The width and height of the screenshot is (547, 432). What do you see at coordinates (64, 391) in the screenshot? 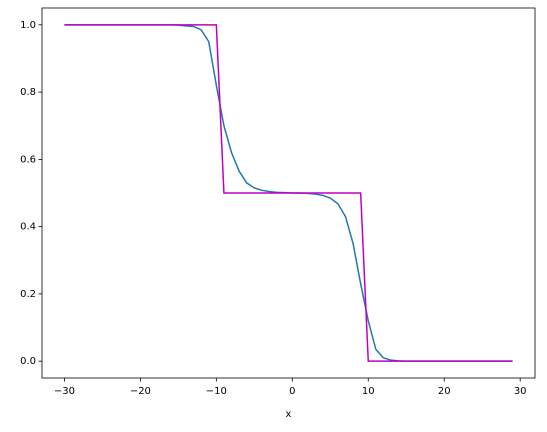
I see `x-tick-label: −30` at bounding box center [64, 391].